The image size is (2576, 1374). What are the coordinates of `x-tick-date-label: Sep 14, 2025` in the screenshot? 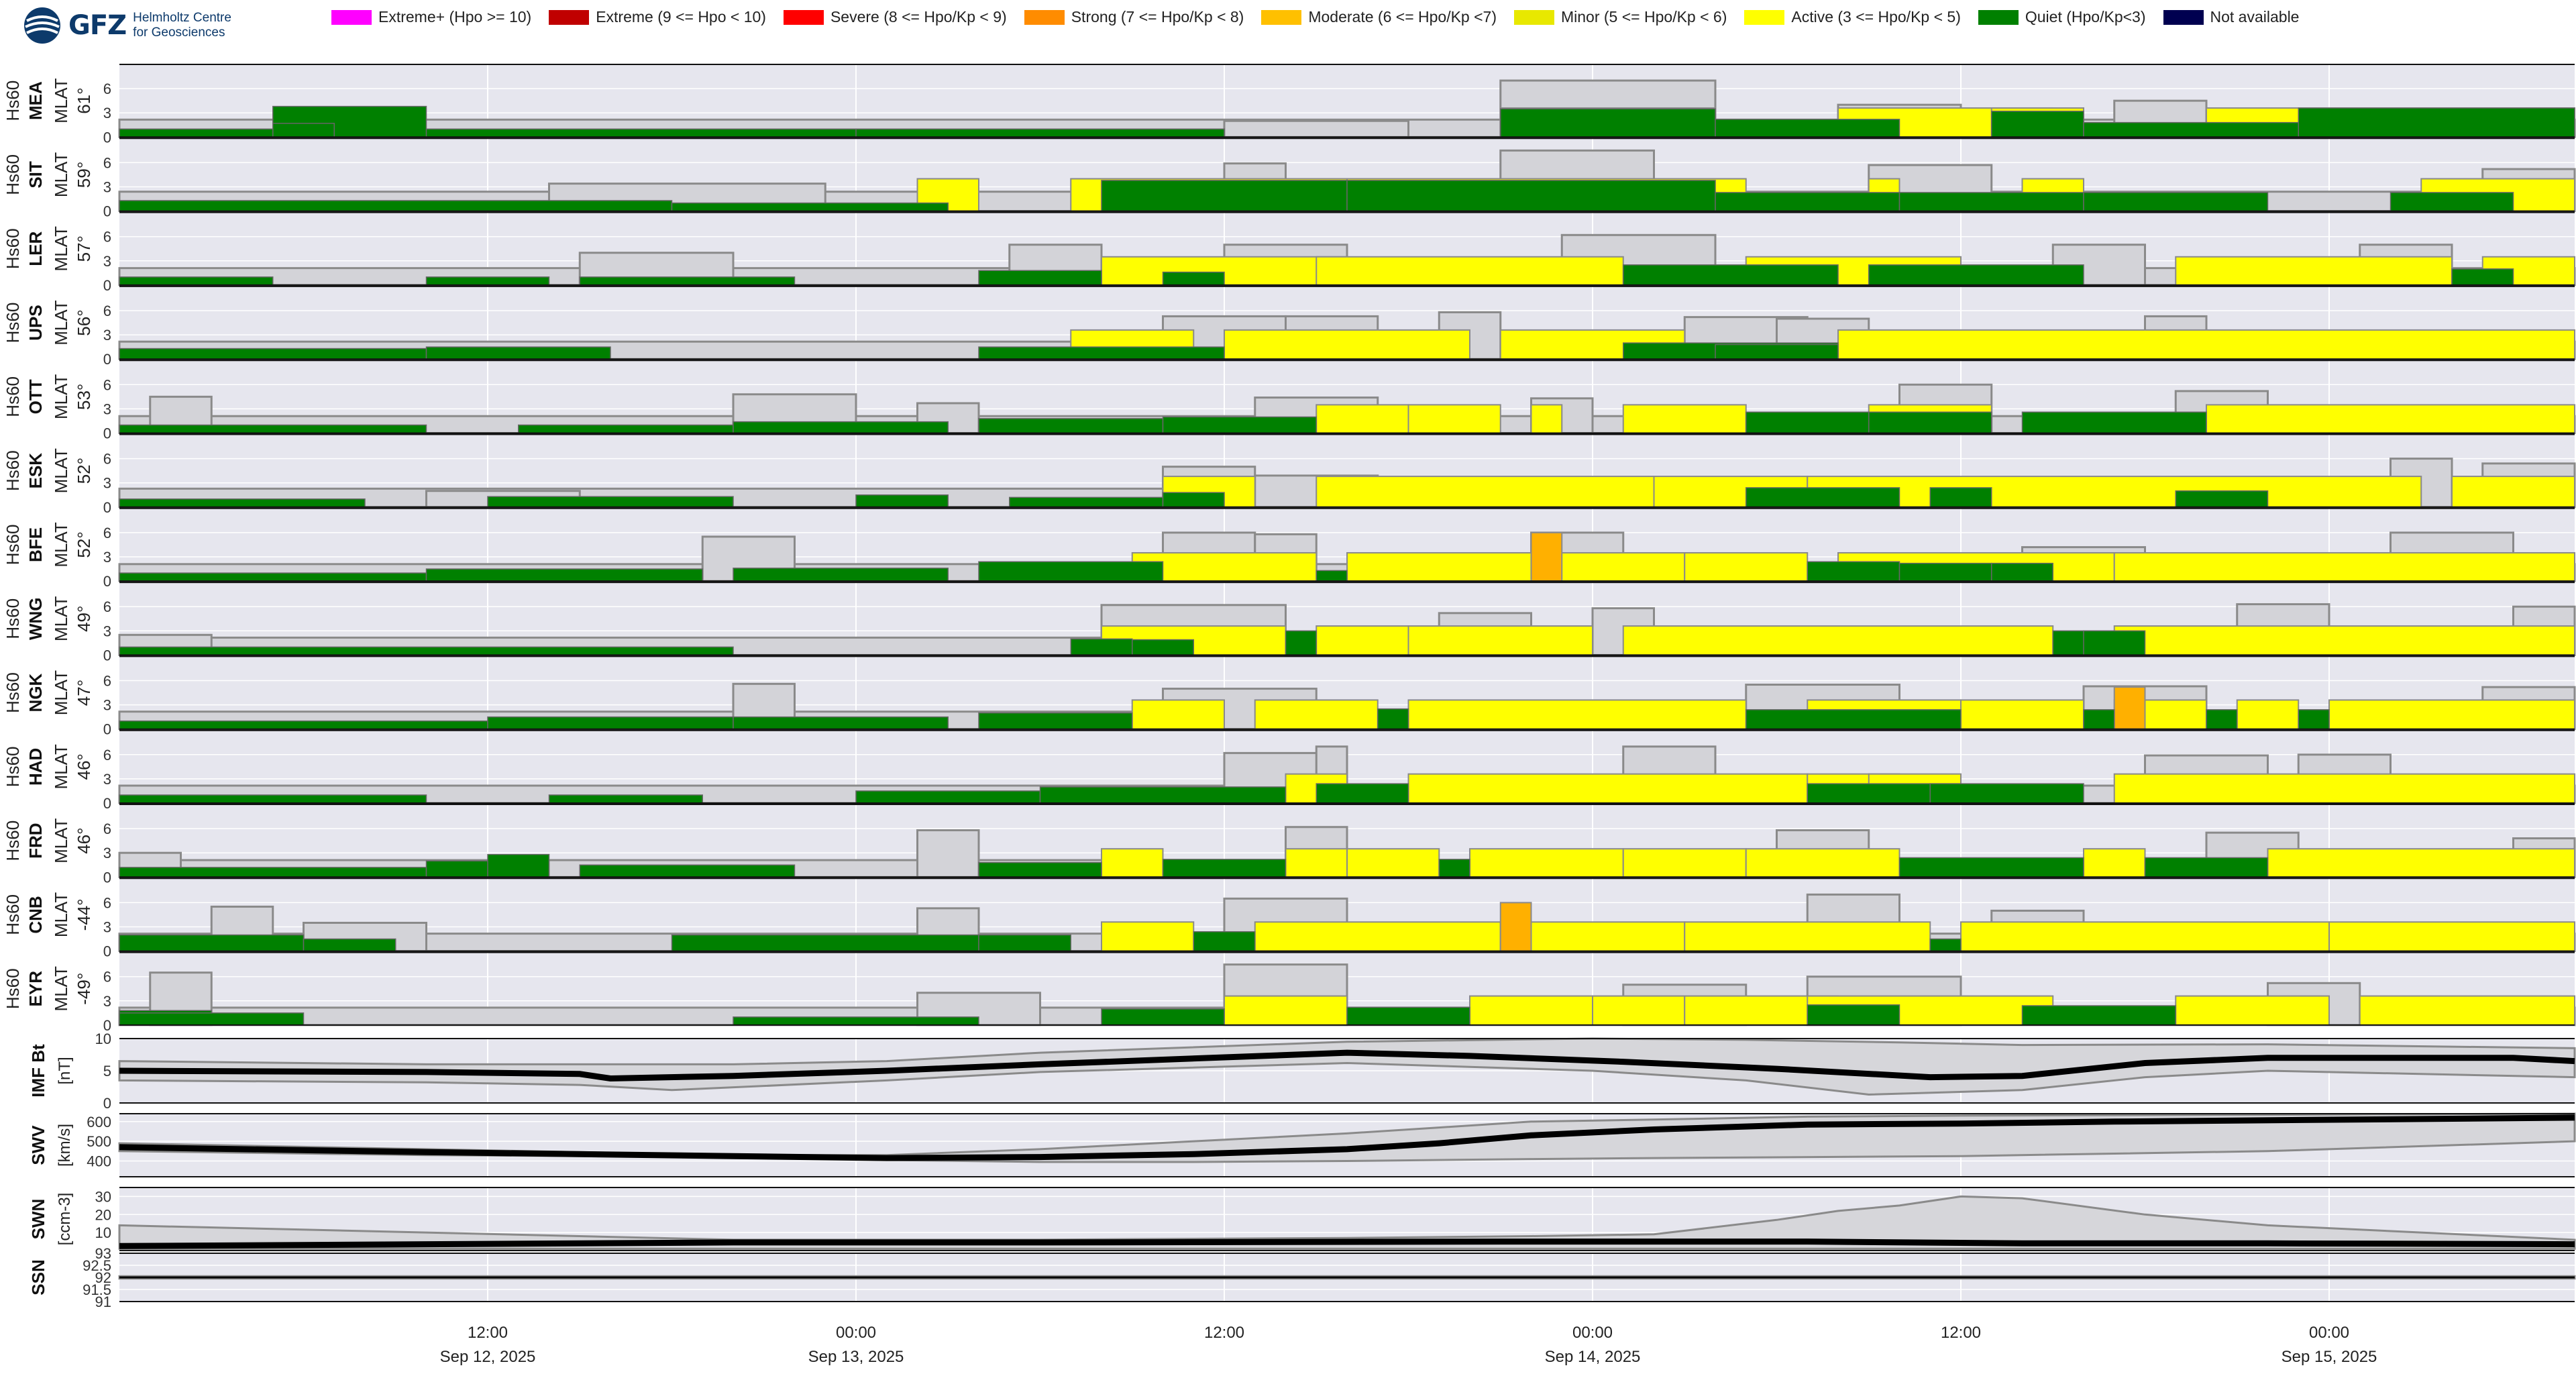 It's located at (1593, 1357).